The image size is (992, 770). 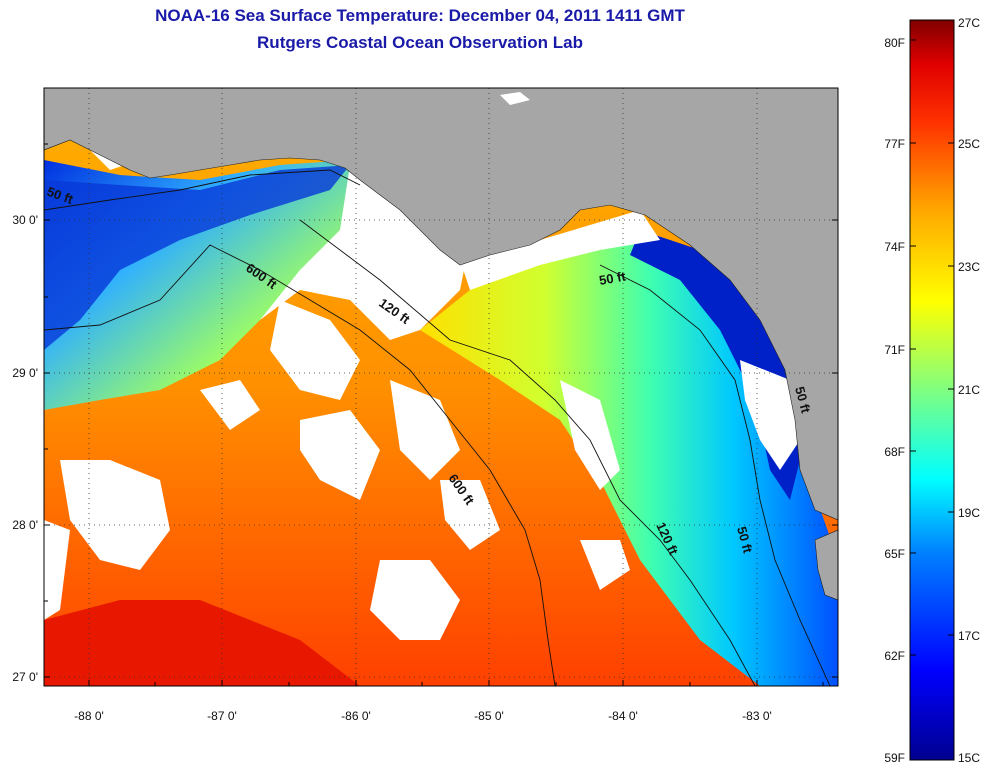 What do you see at coordinates (25, 448) in the screenshot?
I see `lat-axis-labels: 27 0' 28 0' 29 0' 30 0'` at bounding box center [25, 448].